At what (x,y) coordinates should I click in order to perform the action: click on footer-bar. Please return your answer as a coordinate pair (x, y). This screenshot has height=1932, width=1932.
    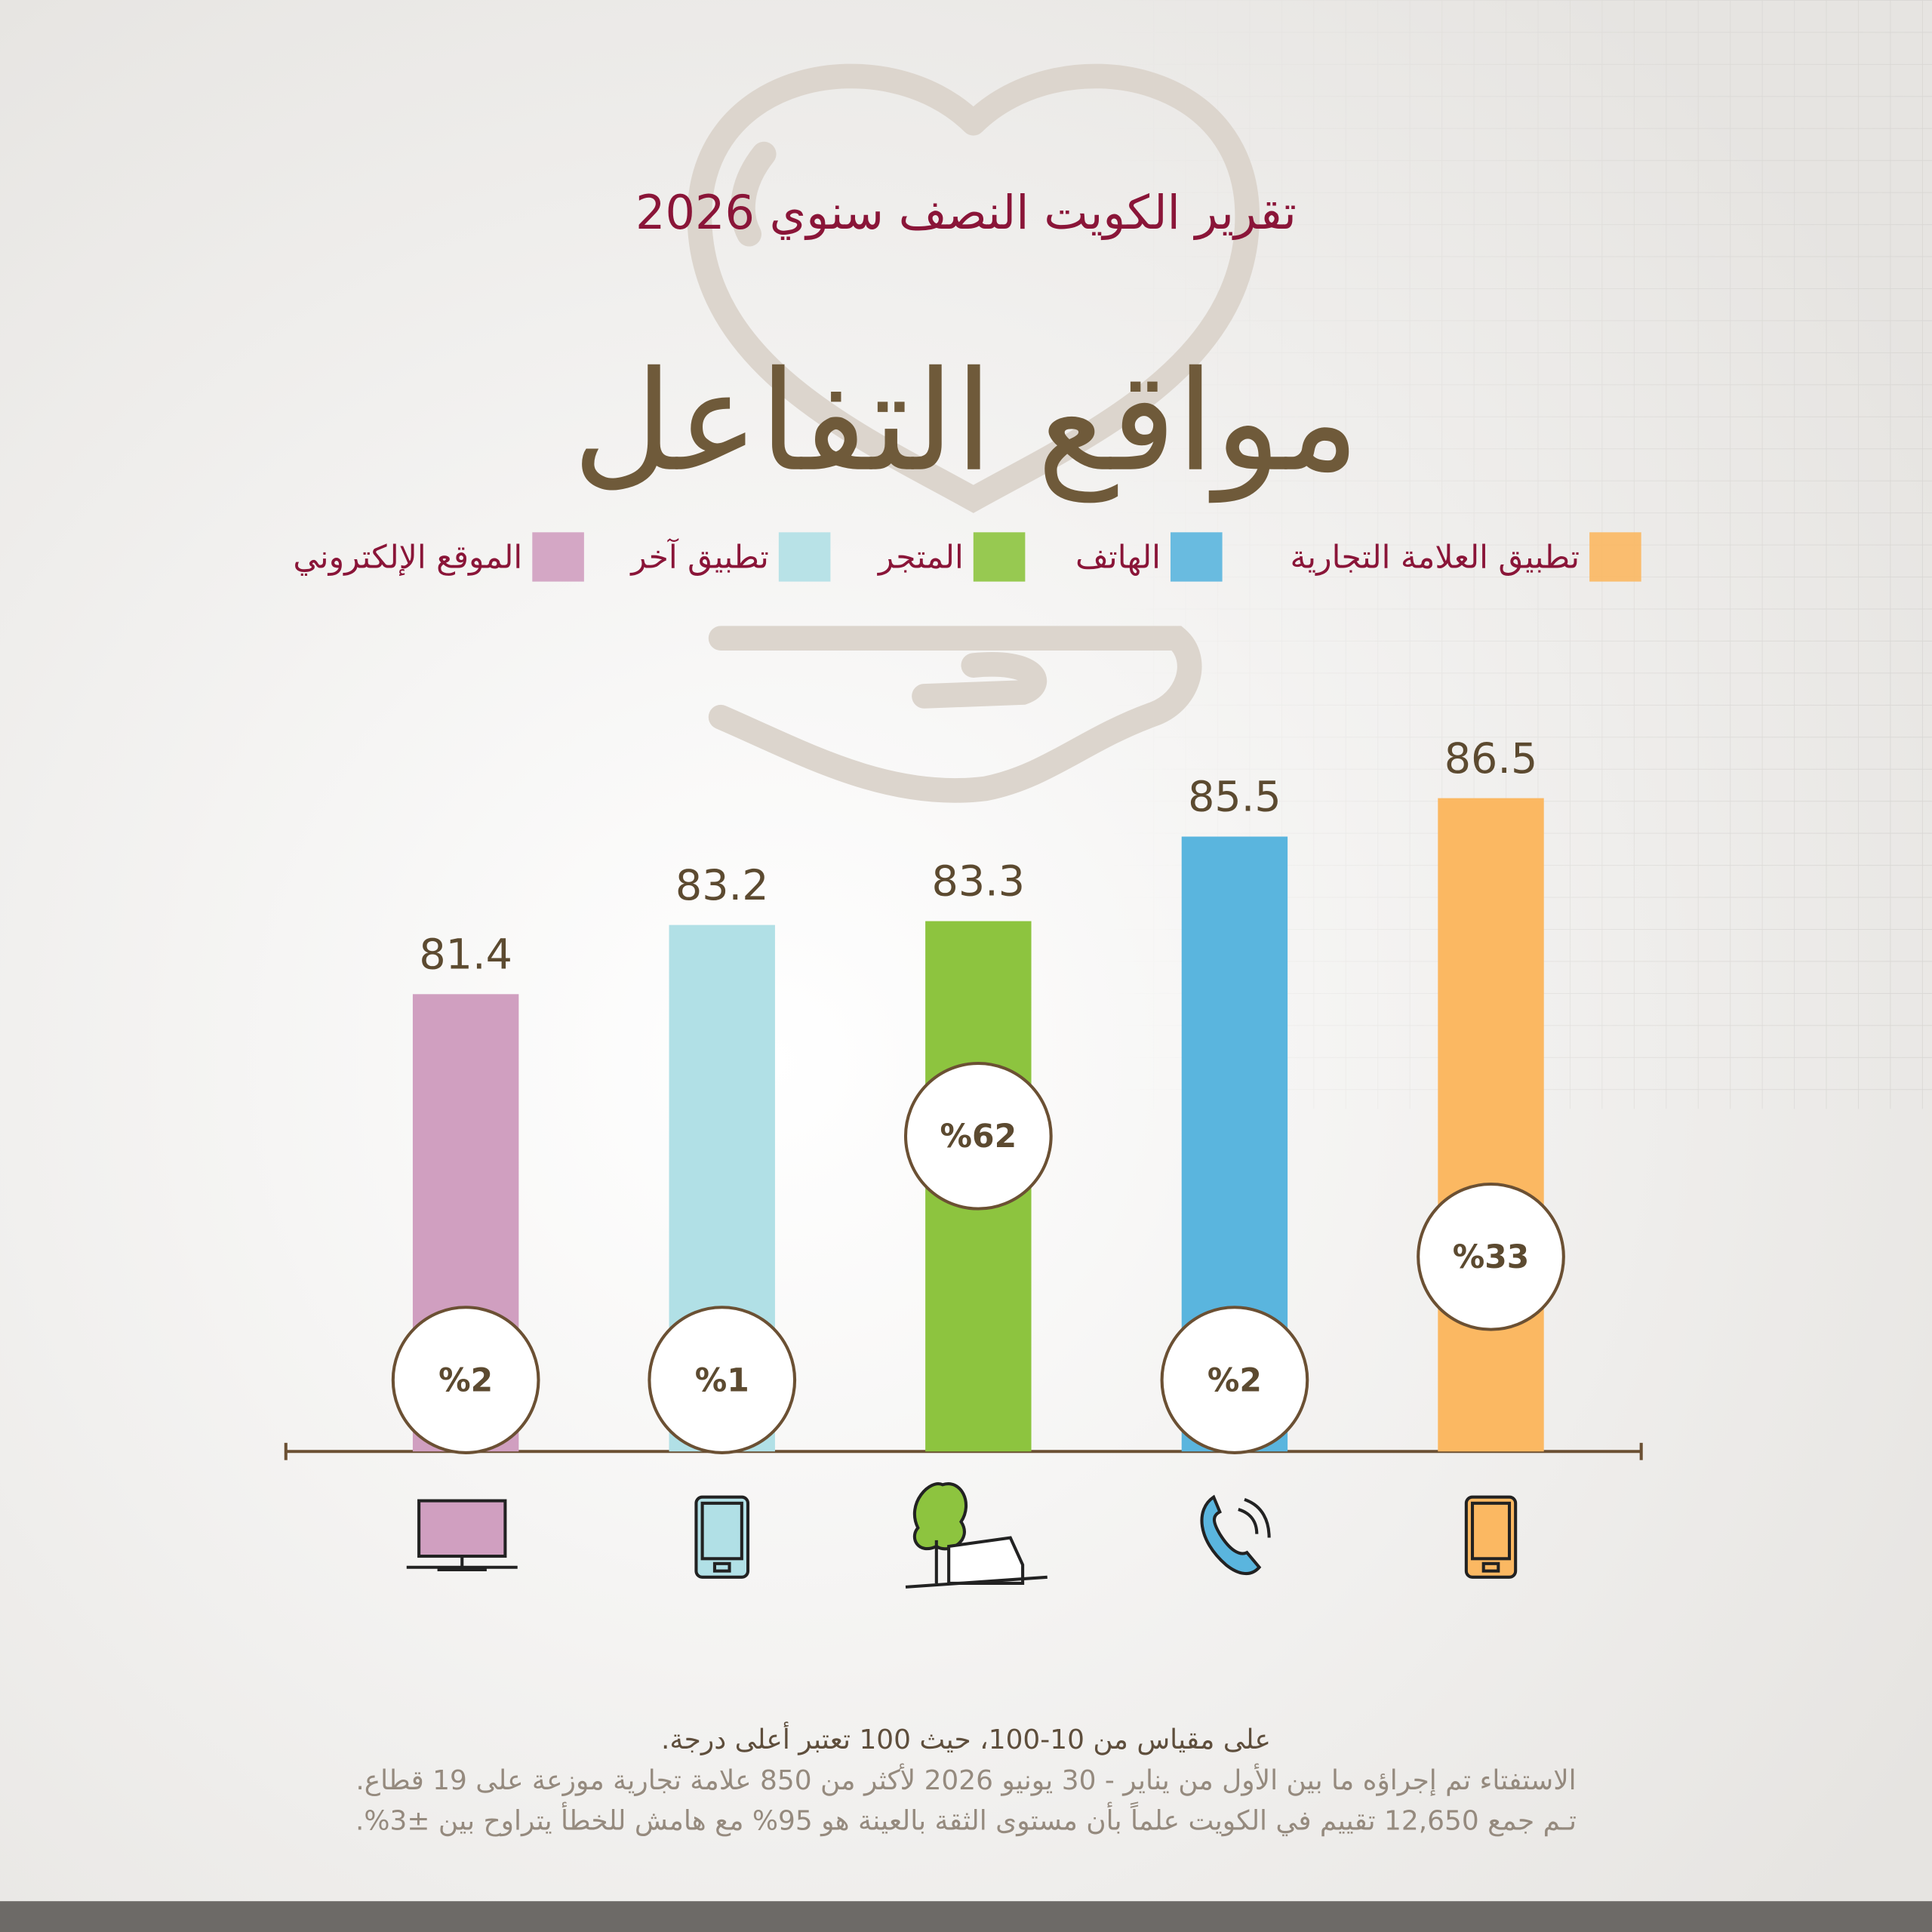
    Looking at the image, I should click on (966, 1916).